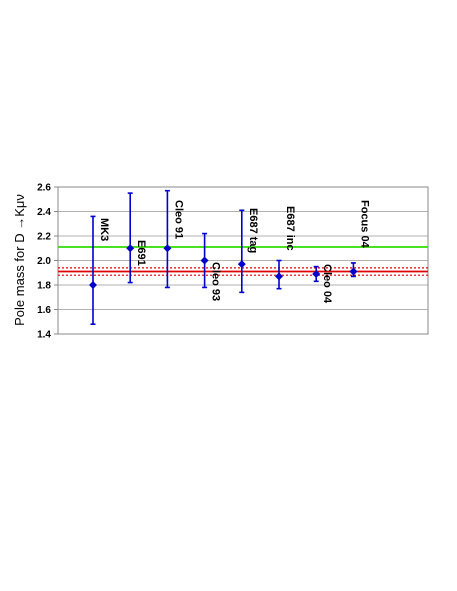 The width and height of the screenshot is (457, 591). I want to click on y-tick-label: 2.0, so click(44, 261).